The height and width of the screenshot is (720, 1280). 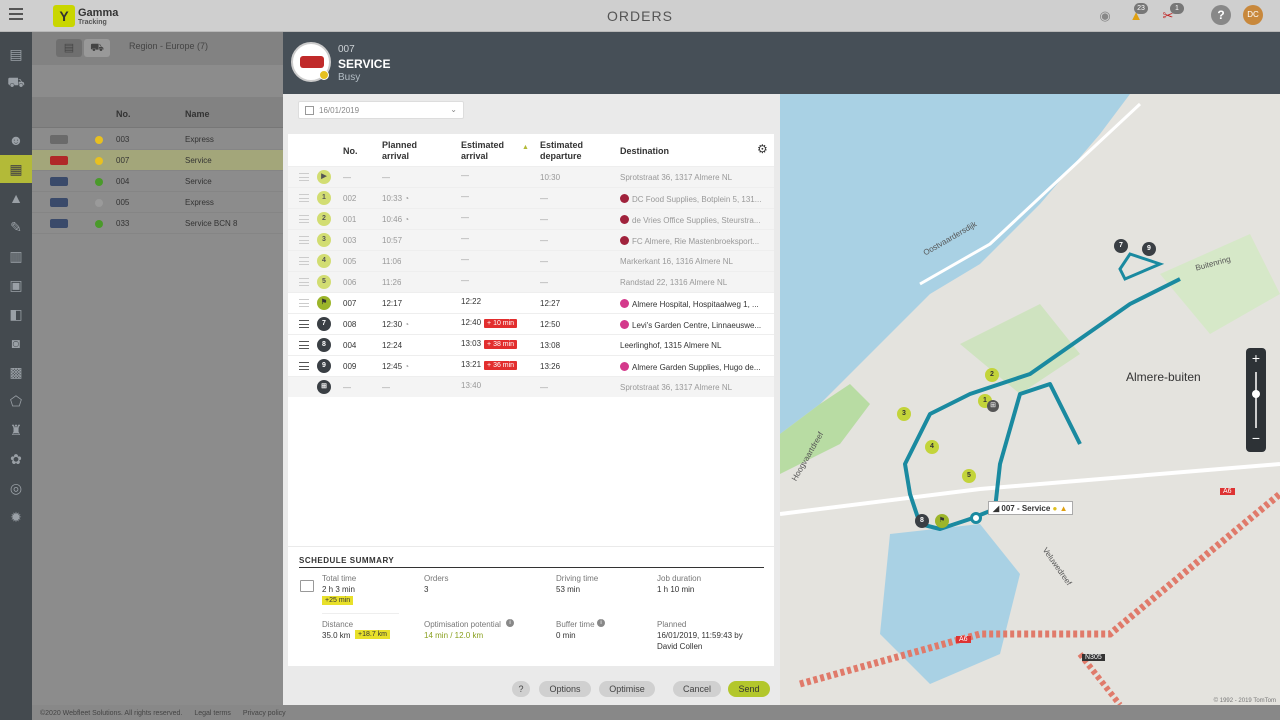 I want to click on list-item: 005 Express, so click(x=157, y=202).